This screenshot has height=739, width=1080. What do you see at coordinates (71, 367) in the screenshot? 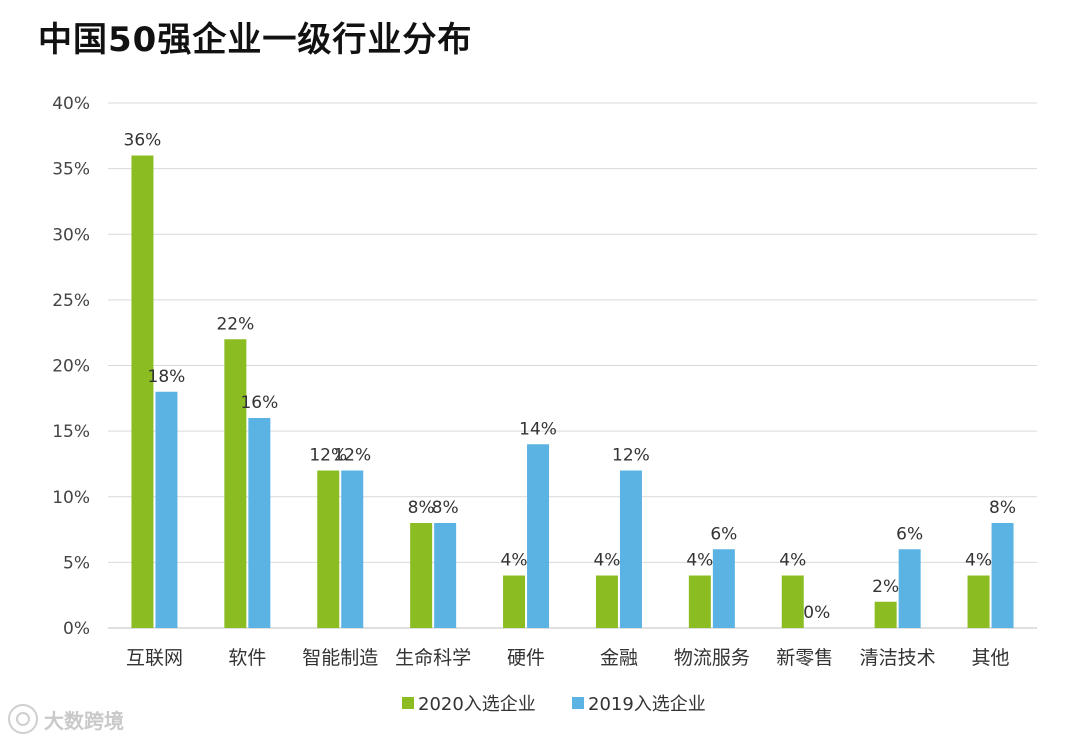
I see `y-tick-label: 20%` at bounding box center [71, 367].